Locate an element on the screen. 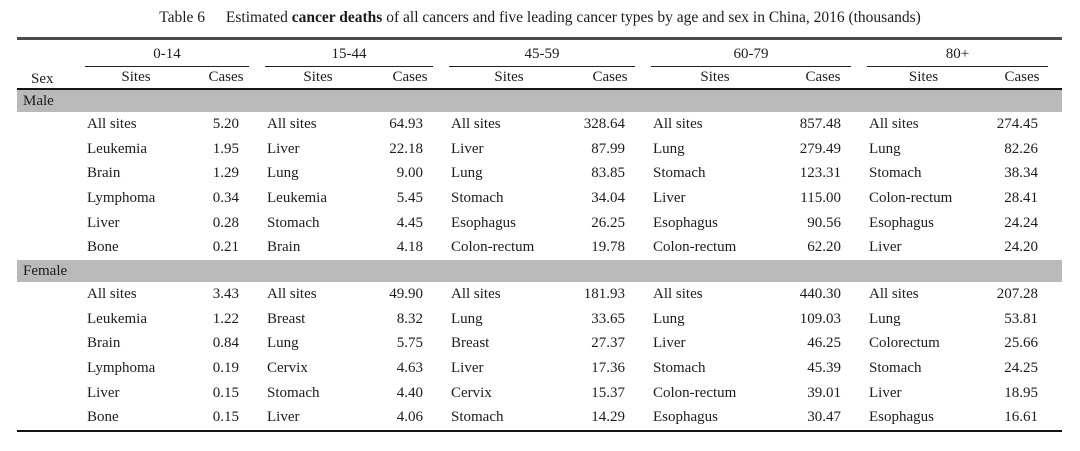 The width and height of the screenshot is (1080, 451). cases-cell: 18.95 is located at coordinates (1021, 392).